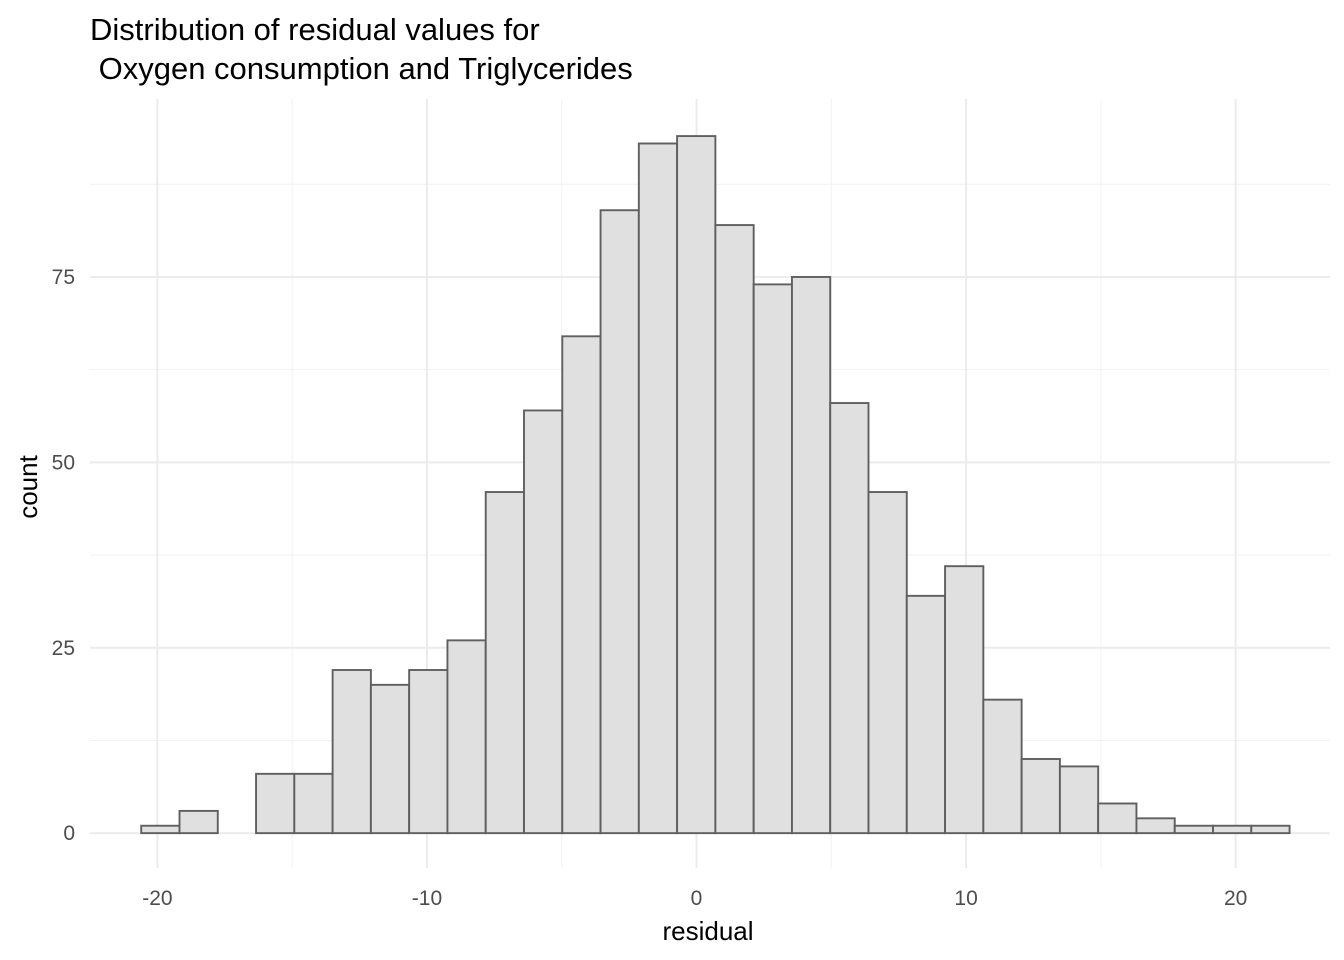 This screenshot has height=960, width=1344. Describe the element at coordinates (697, 898) in the screenshot. I see `x-tick-label: 0` at that location.